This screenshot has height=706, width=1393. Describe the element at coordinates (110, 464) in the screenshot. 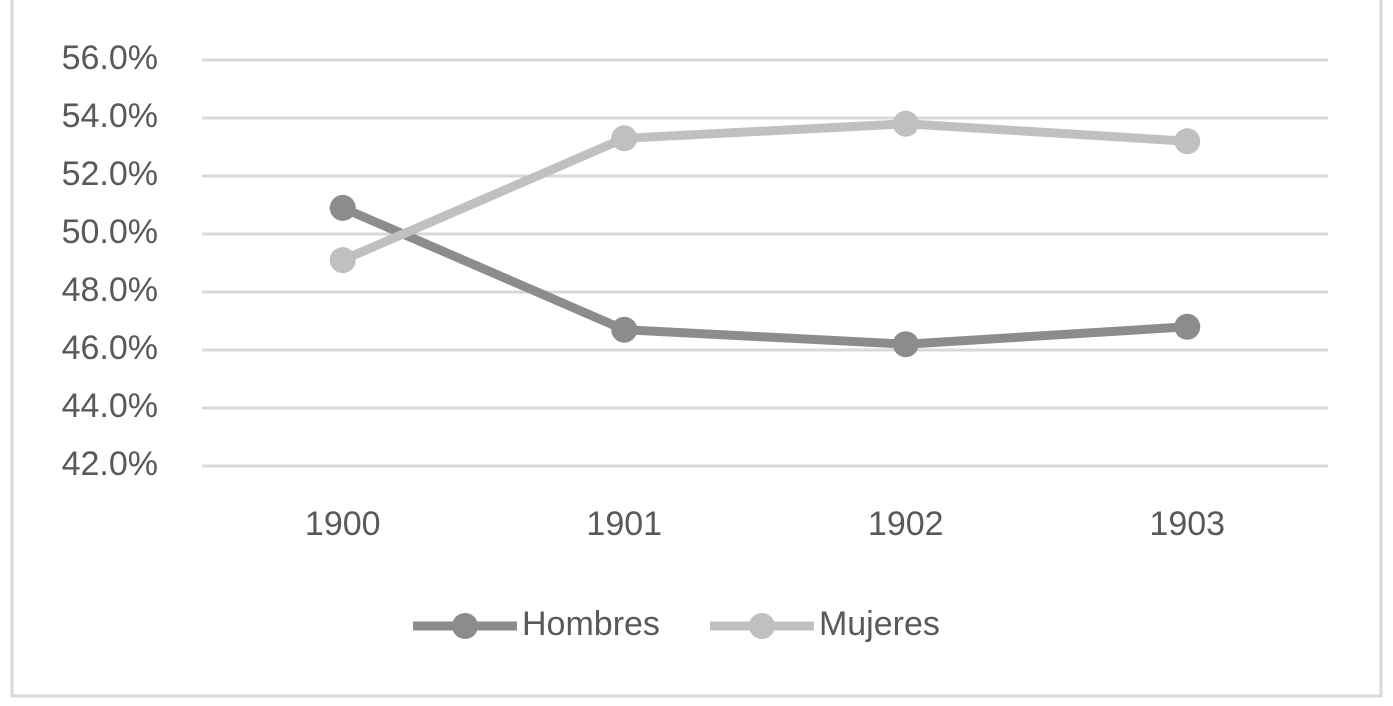

I see `y-tick-label: 42.0%` at that location.